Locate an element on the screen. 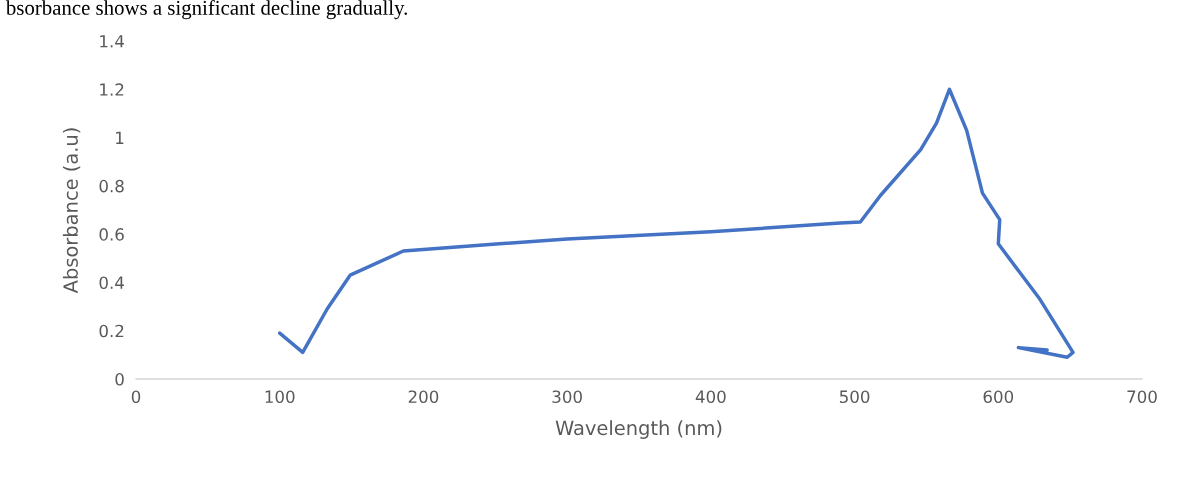  y-tick-label: 0.6 is located at coordinates (111, 234).